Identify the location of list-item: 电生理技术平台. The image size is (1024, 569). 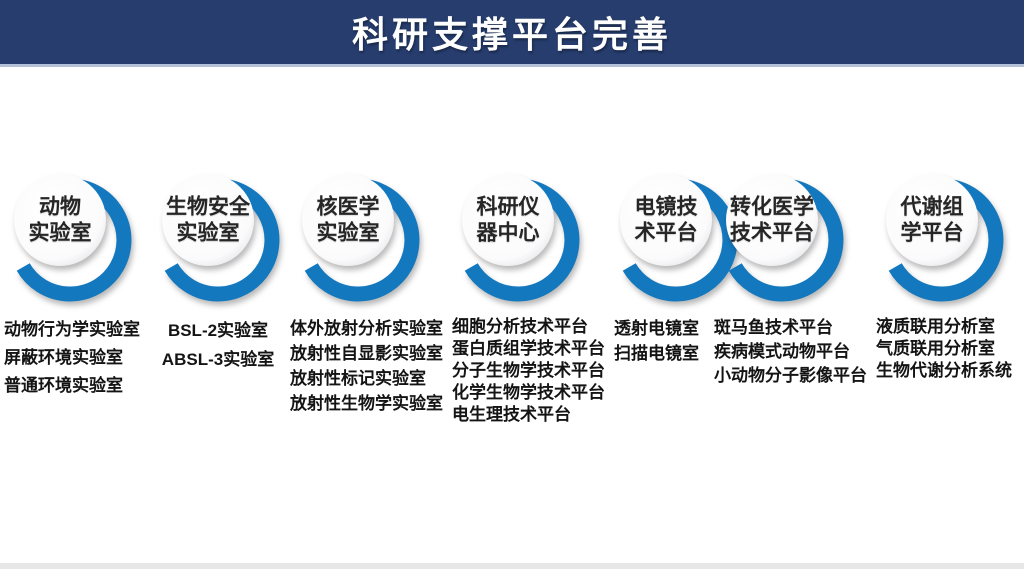
(511, 414).